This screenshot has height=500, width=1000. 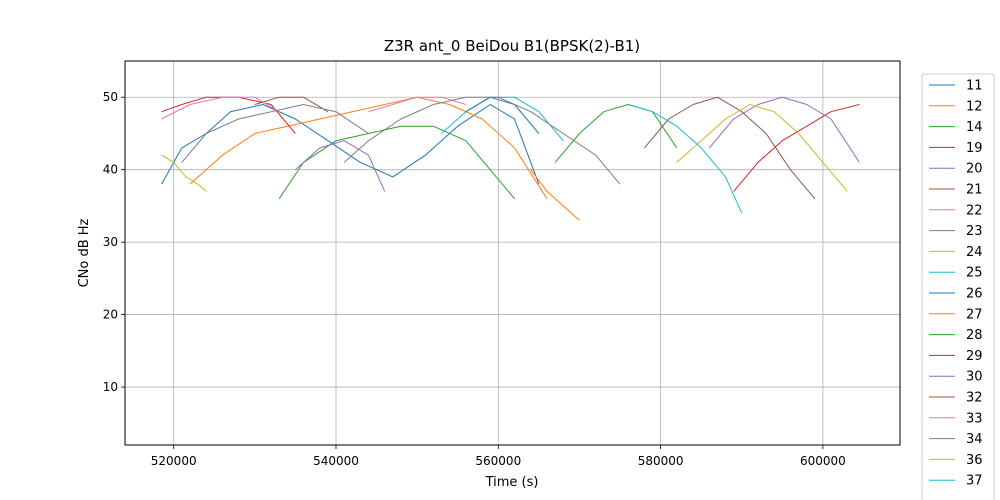 What do you see at coordinates (974, 481) in the screenshot?
I see `legend-label: 37` at bounding box center [974, 481].